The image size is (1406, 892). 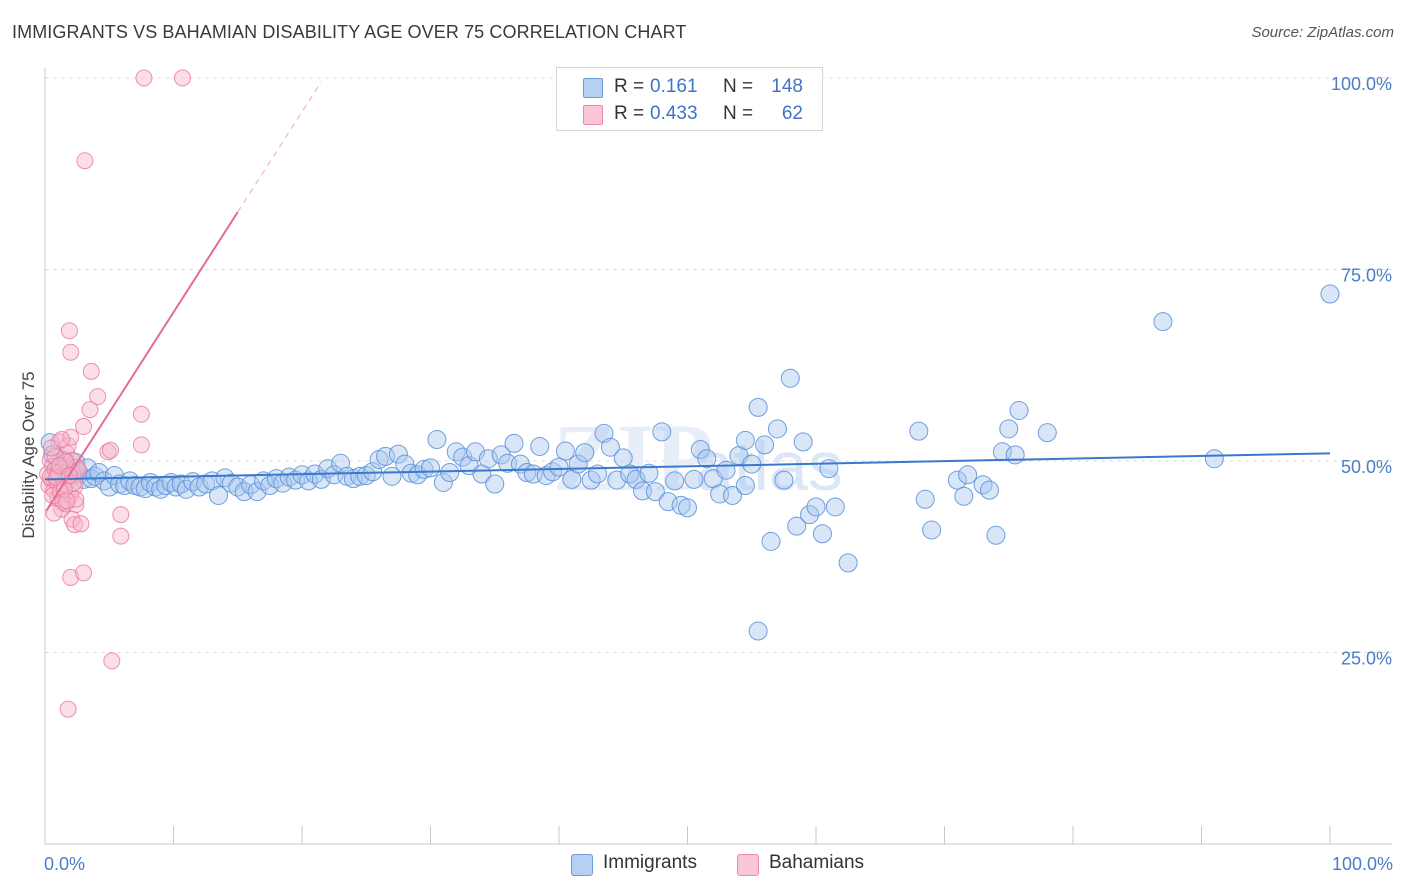 What do you see at coordinates (142, 361) in the screenshot?
I see `bahamians-trend-line` at bounding box center [142, 361].